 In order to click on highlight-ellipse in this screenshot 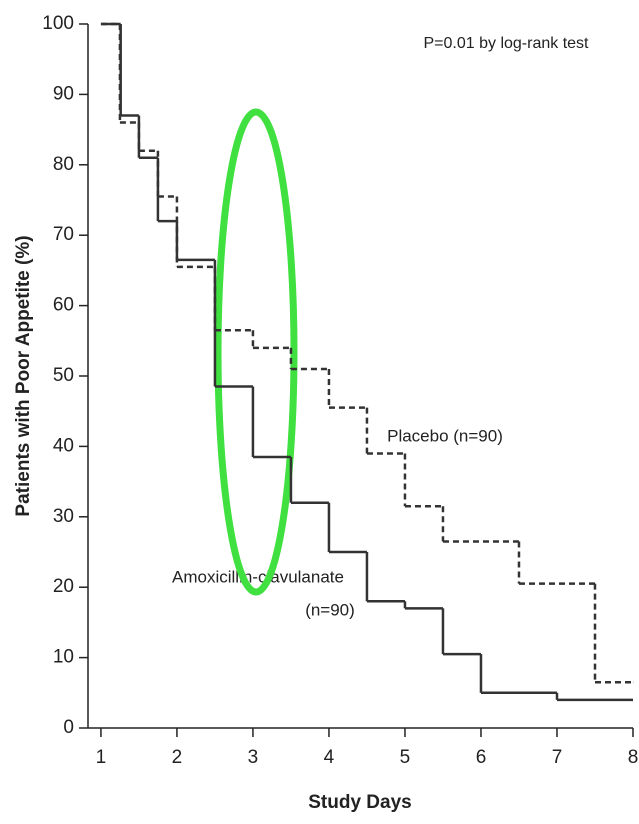, I will do `click(256, 352)`.